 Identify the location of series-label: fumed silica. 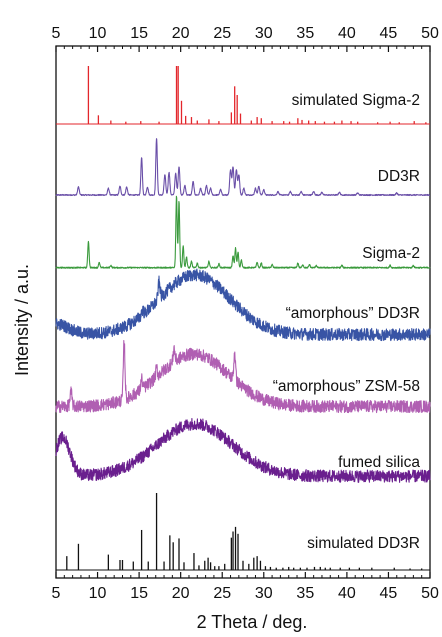
(379, 462).